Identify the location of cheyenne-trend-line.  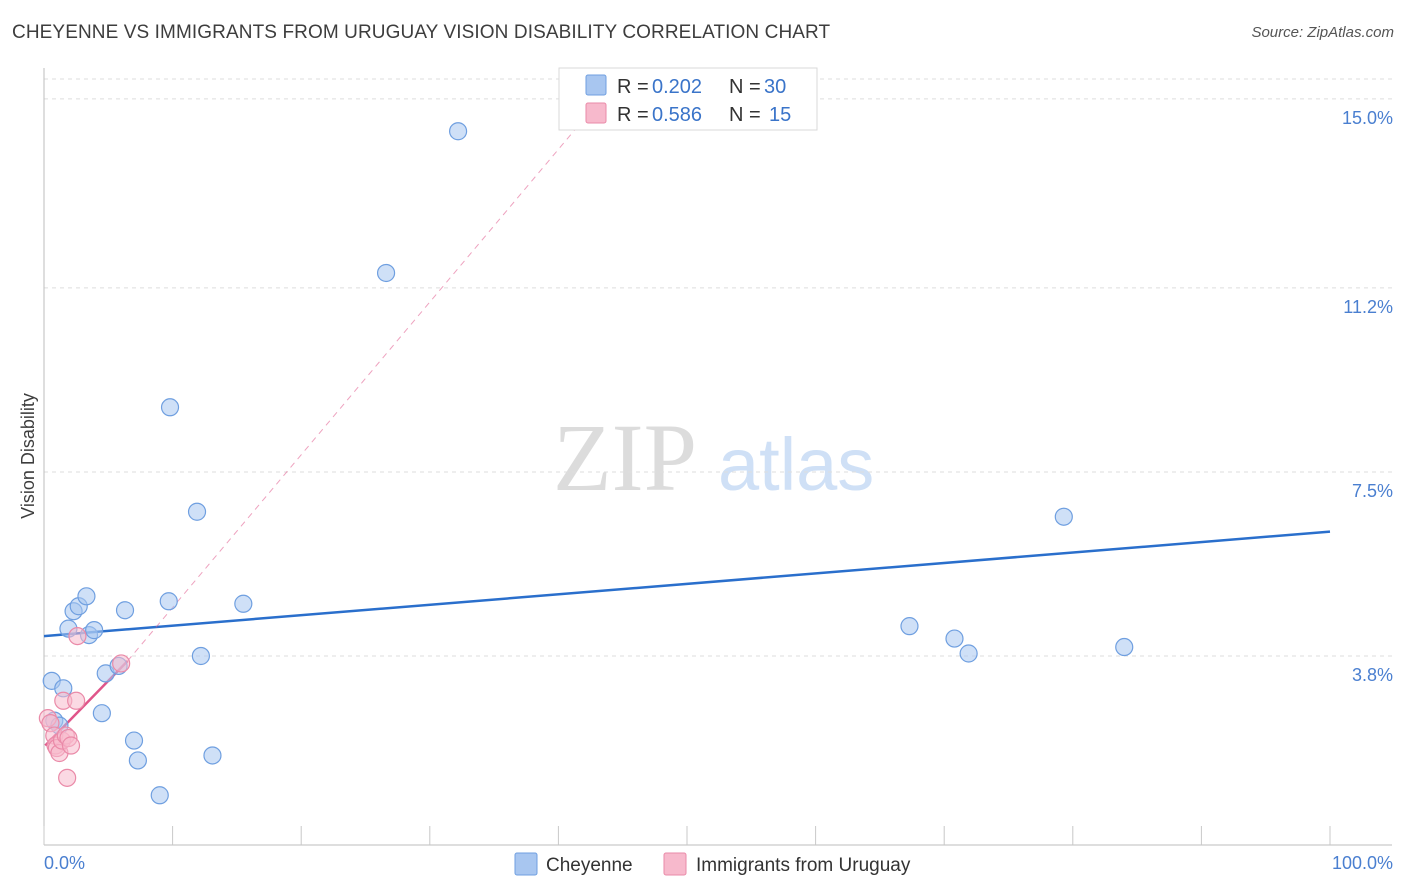
(687, 584).